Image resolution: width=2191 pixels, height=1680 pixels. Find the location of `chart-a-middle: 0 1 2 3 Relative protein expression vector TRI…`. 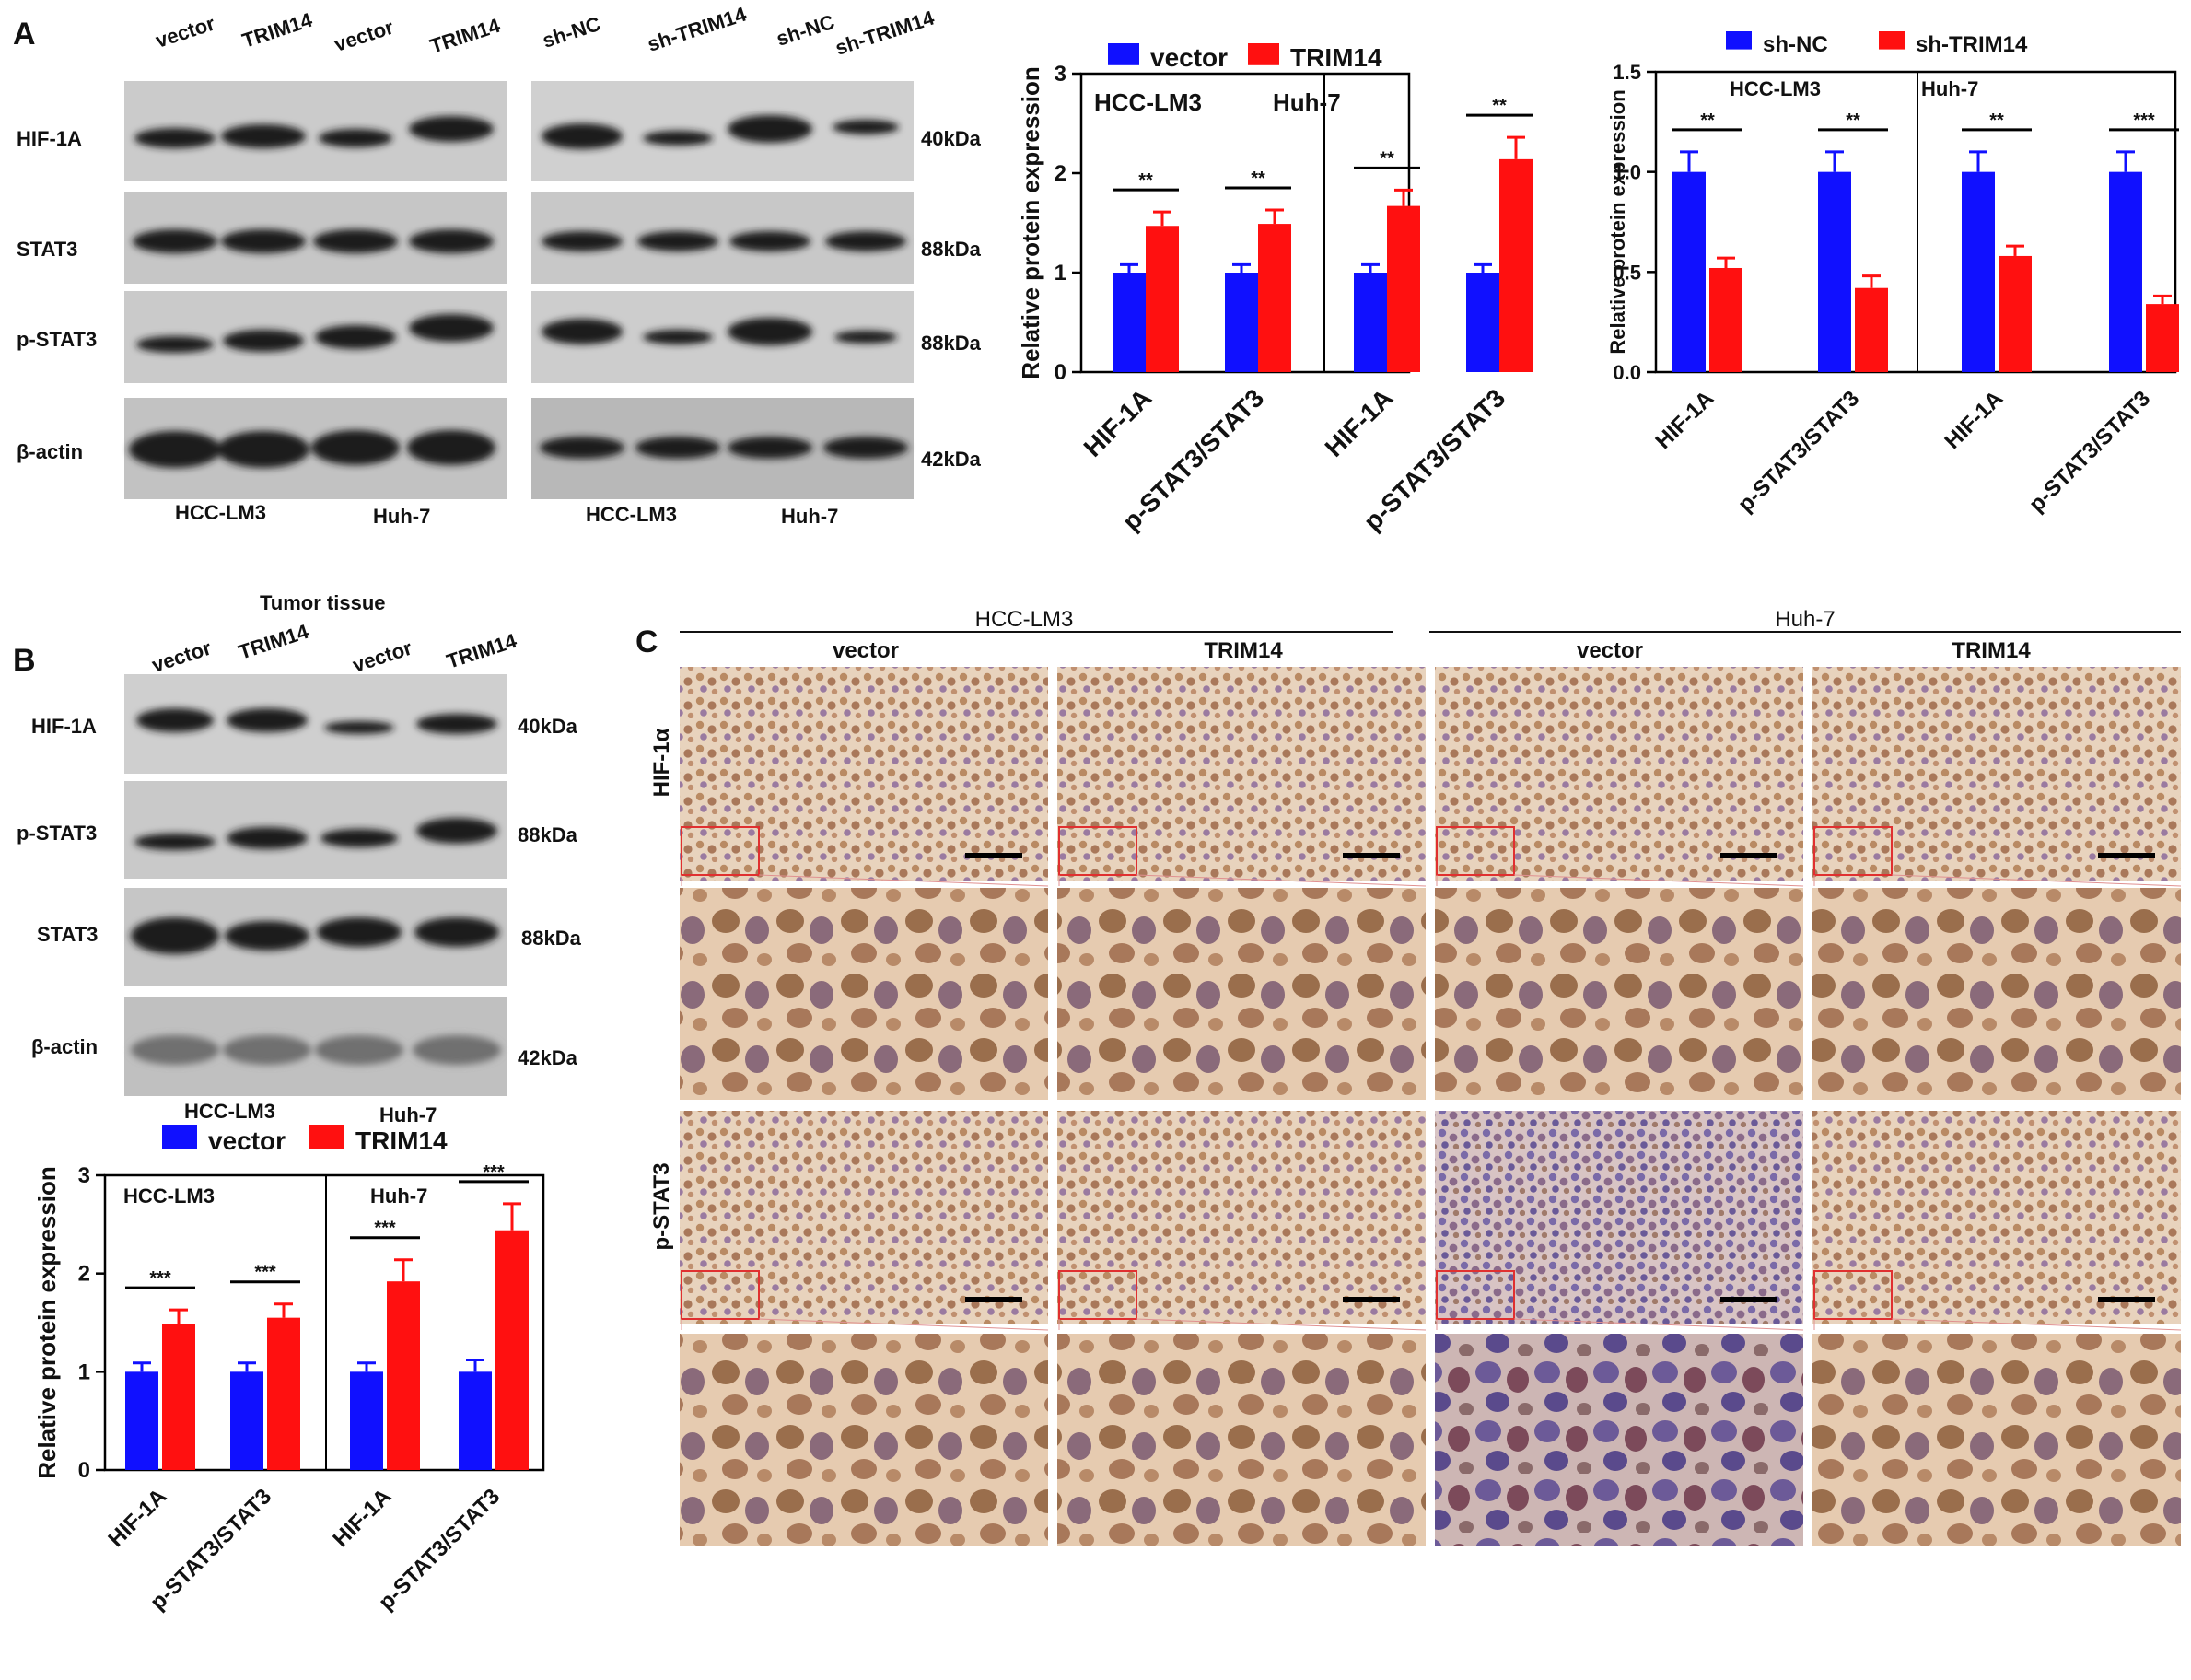

chart-a-middle: 0 1 2 3 Relative protein expression vector TRI… is located at coordinates (1275, 289).